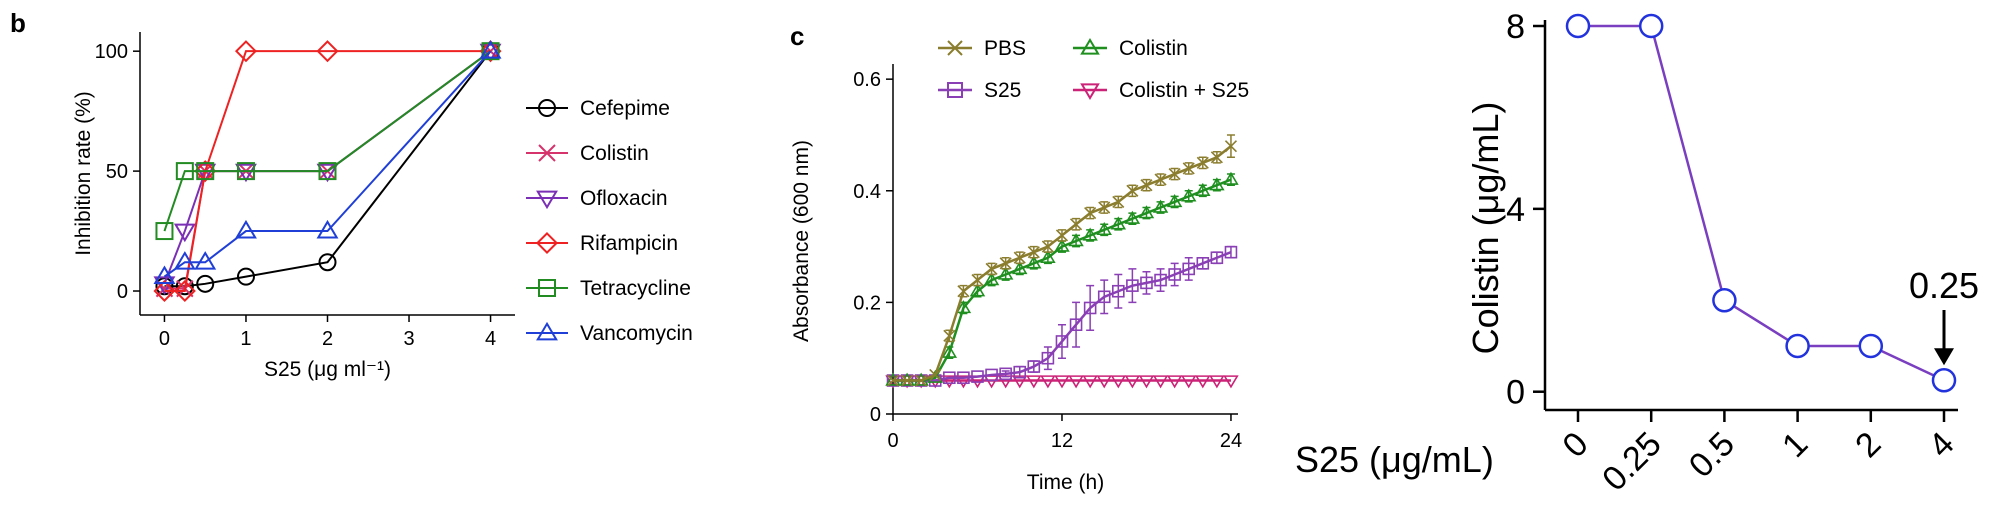  I want to click on panel-colistin-xtick-label: 0.25, so click(1632, 462).